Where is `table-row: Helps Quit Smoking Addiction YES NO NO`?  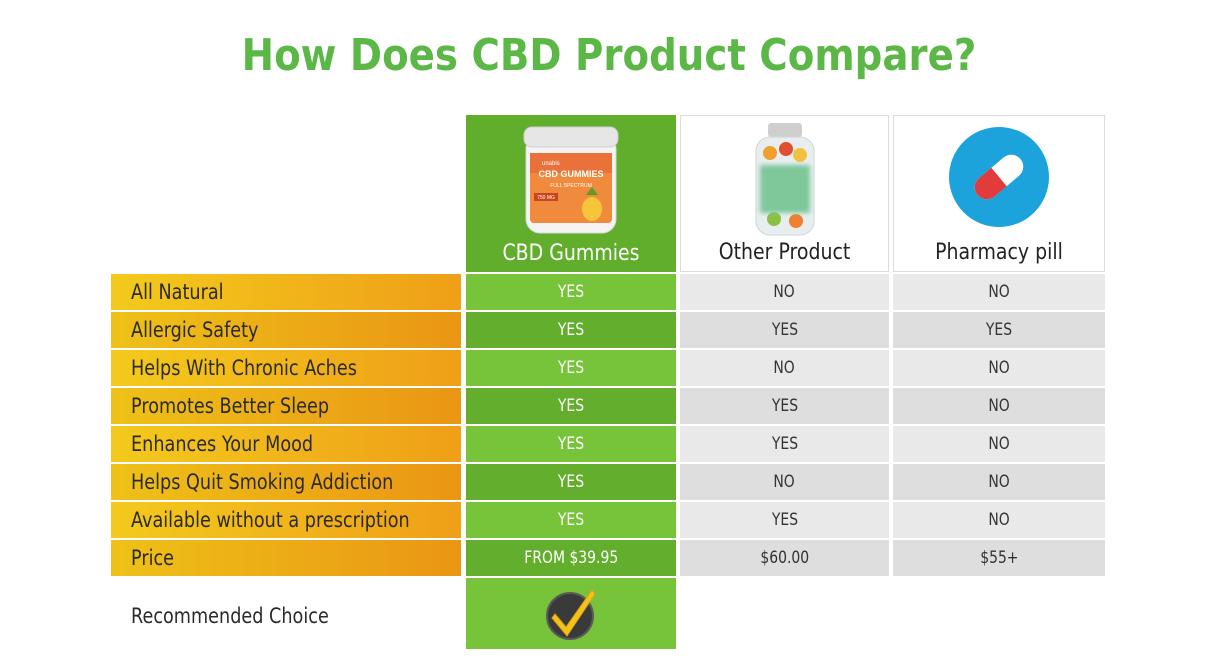
table-row: Helps Quit Smoking Addiction YES NO NO is located at coordinates (609, 482).